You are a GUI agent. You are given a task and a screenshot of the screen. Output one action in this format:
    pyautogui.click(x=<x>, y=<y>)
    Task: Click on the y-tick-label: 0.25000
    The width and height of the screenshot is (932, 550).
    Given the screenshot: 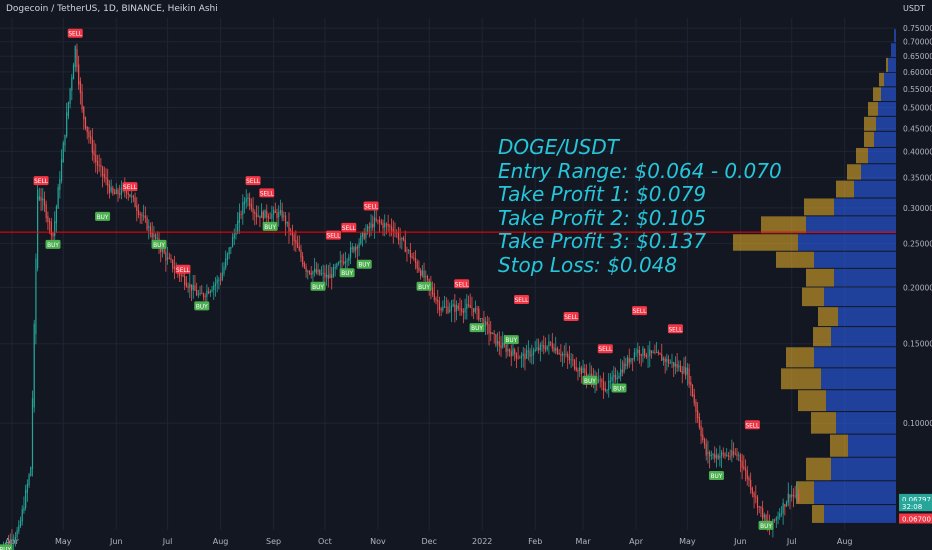 What is the action you would take?
    pyautogui.click(x=917, y=244)
    